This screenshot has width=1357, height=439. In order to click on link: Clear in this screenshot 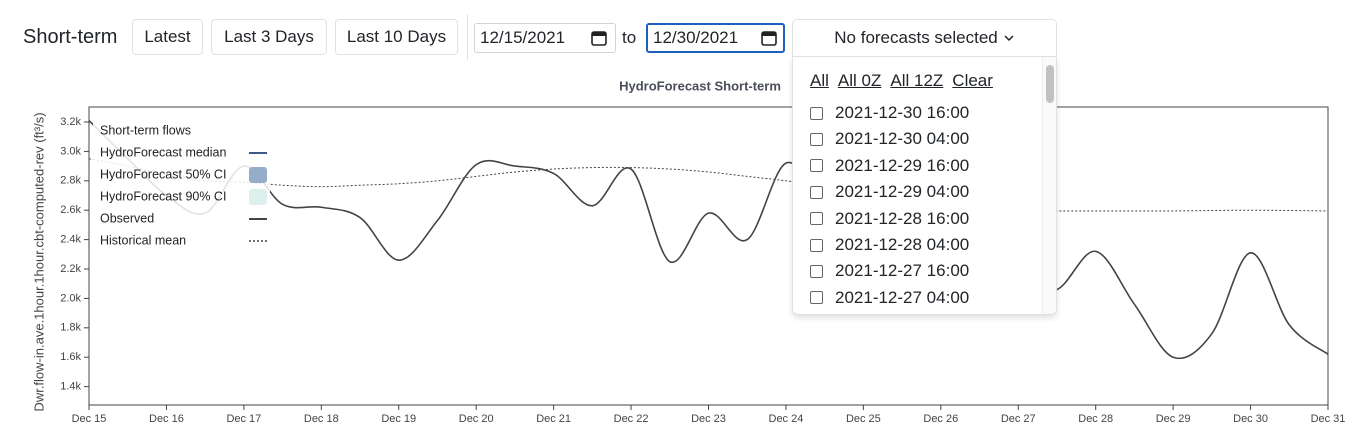, I will do `click(972, 80)`.